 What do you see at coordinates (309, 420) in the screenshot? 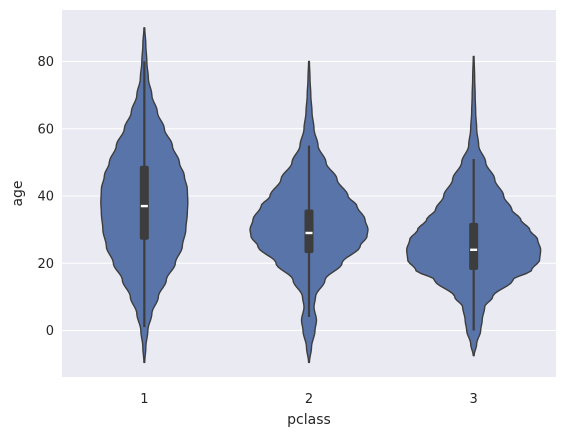
I see `x-axis-label: pclass` at bounding box center [309, 420].